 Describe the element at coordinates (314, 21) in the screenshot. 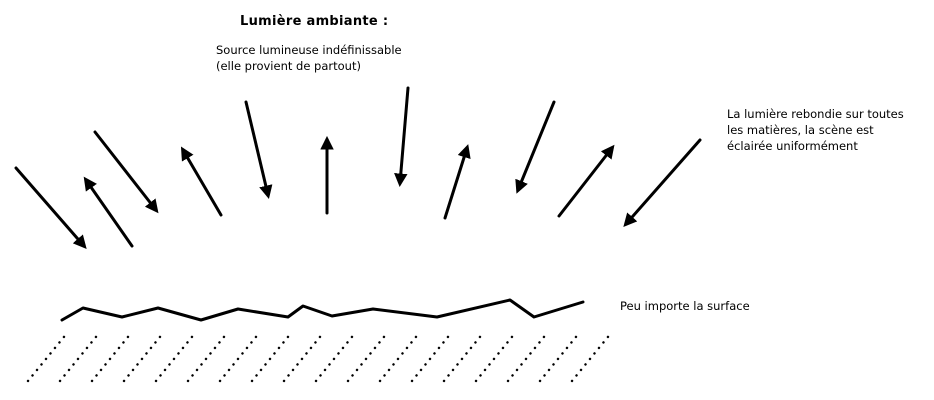

I see `diagram-title: Lumière ambiante :` at that location.